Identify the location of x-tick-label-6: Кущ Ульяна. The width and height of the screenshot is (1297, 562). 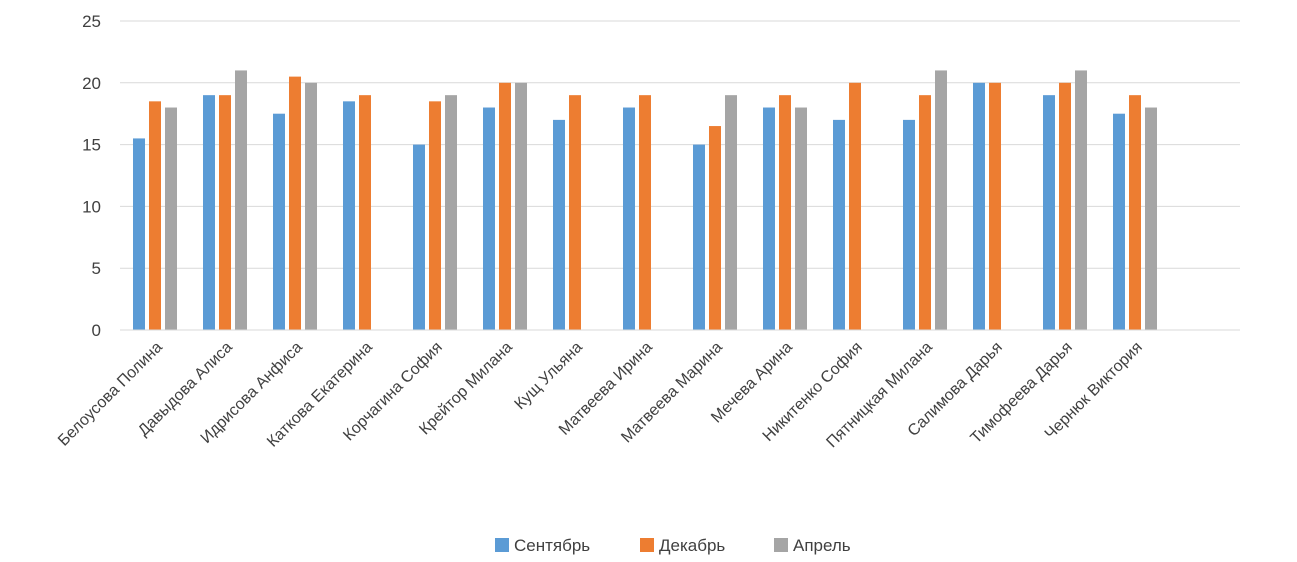
(549, 376).